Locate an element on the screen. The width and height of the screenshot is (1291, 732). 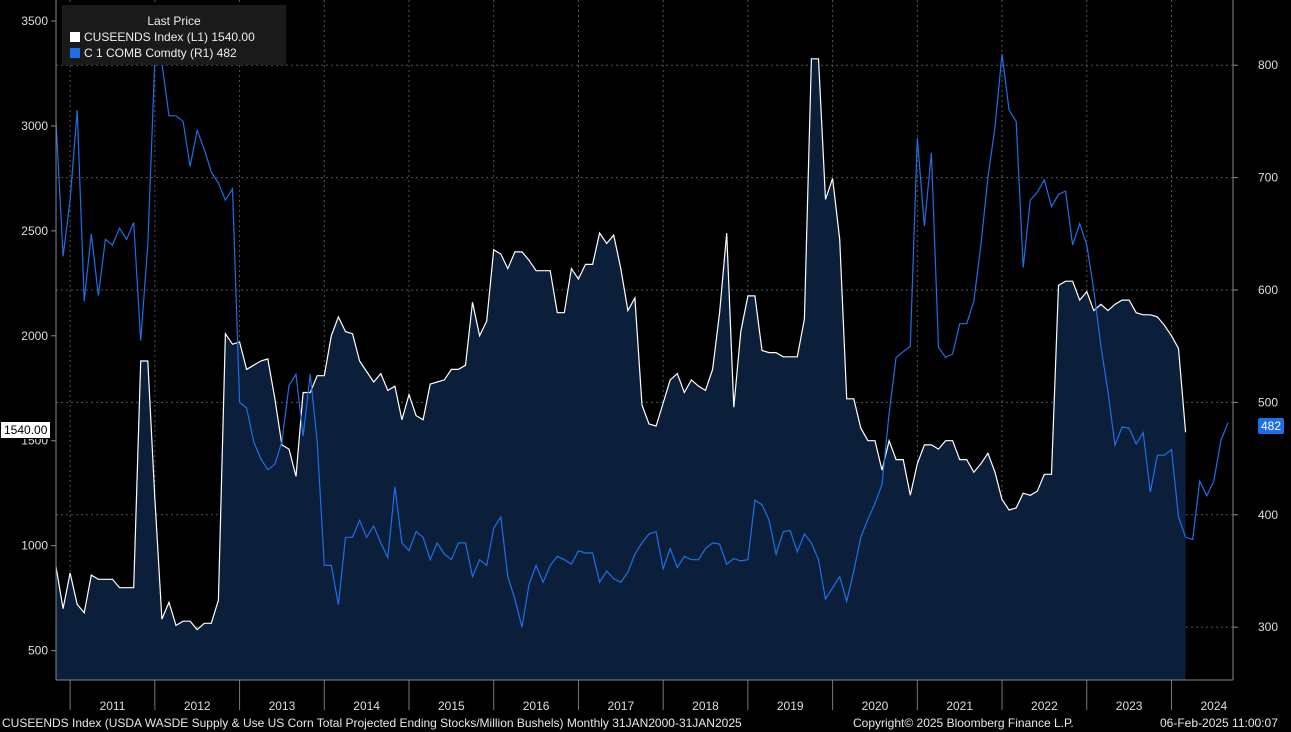
x-tick-label: 2015 is located at coordinates (451, 706).